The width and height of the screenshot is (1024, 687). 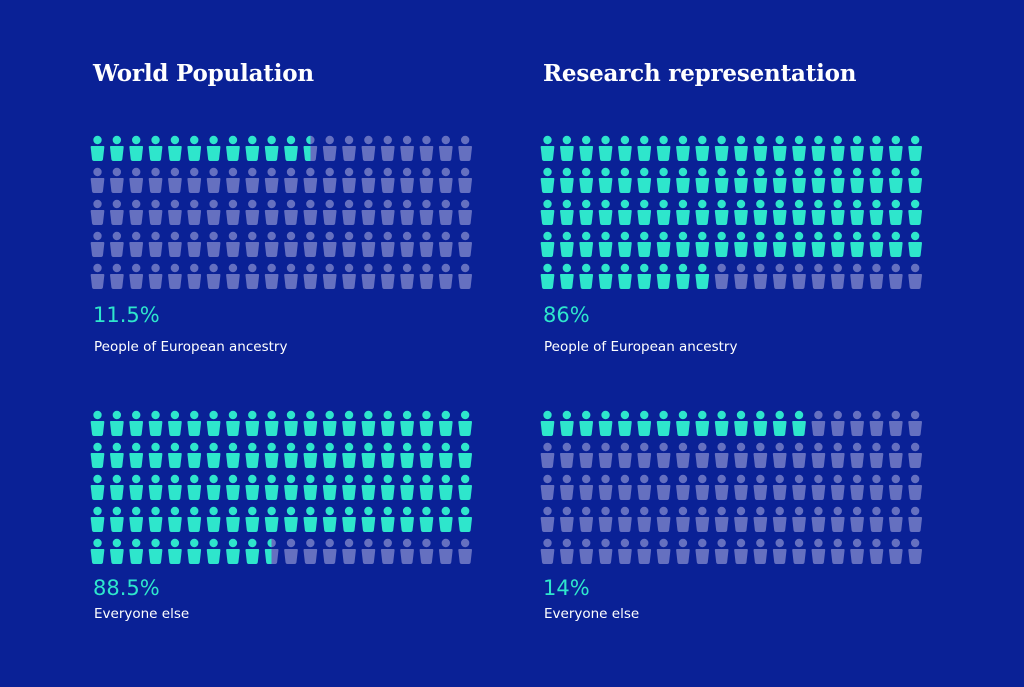 I want to click on percent-value: 88.5%, so click(x=126, y=588).